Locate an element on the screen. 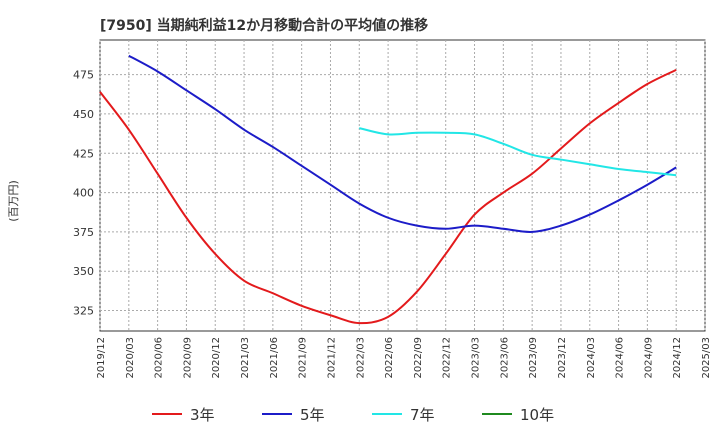 The image size is (720, 444). x-tick-label: 2023/03 is located at coordinates (476, 358).